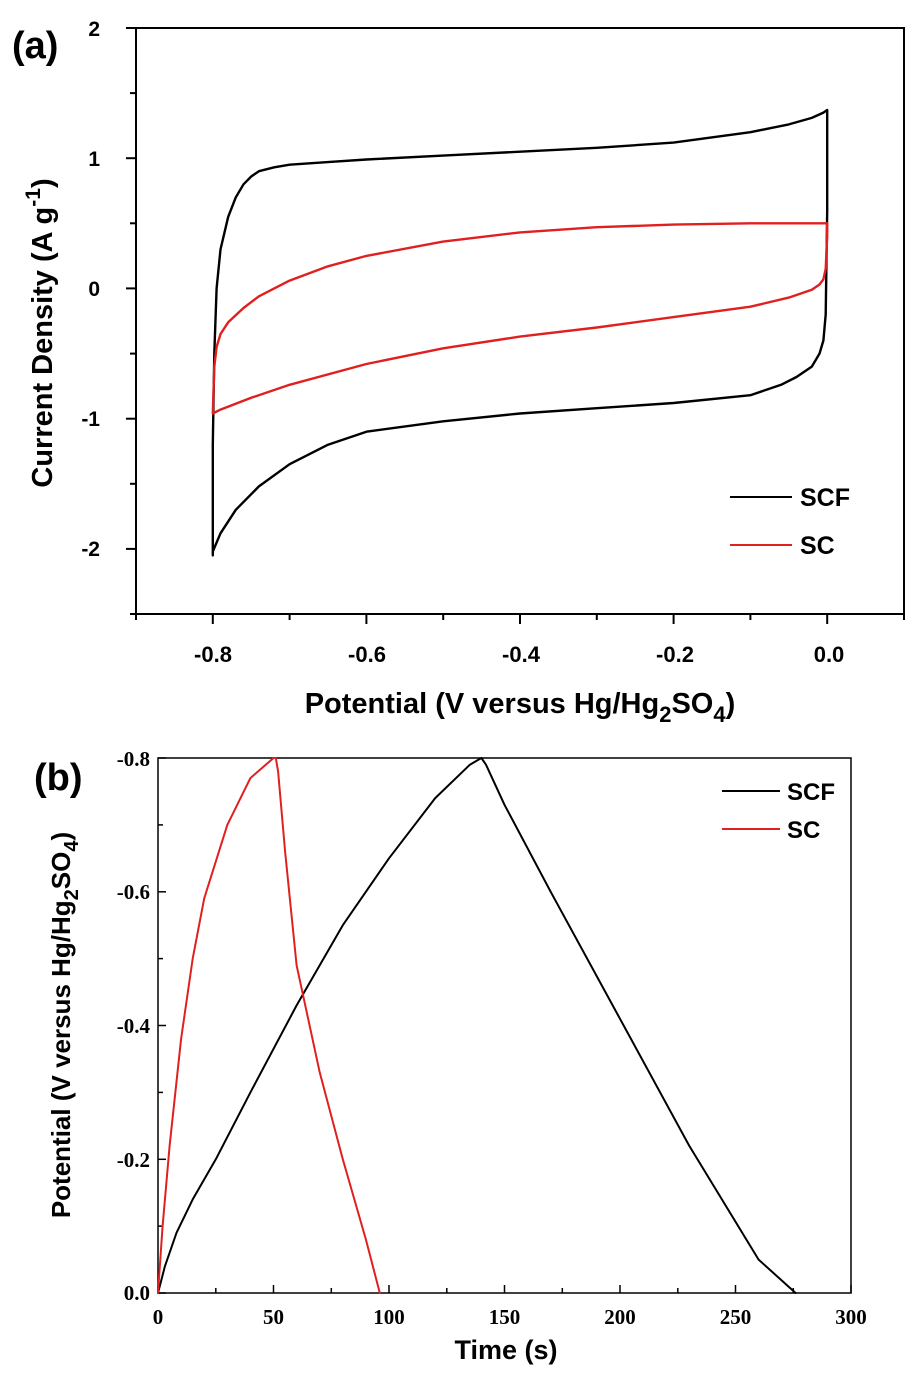 The image size is (905, 1373). I want to click on panel-b-xtick-label: 50, so click(273, 1317).